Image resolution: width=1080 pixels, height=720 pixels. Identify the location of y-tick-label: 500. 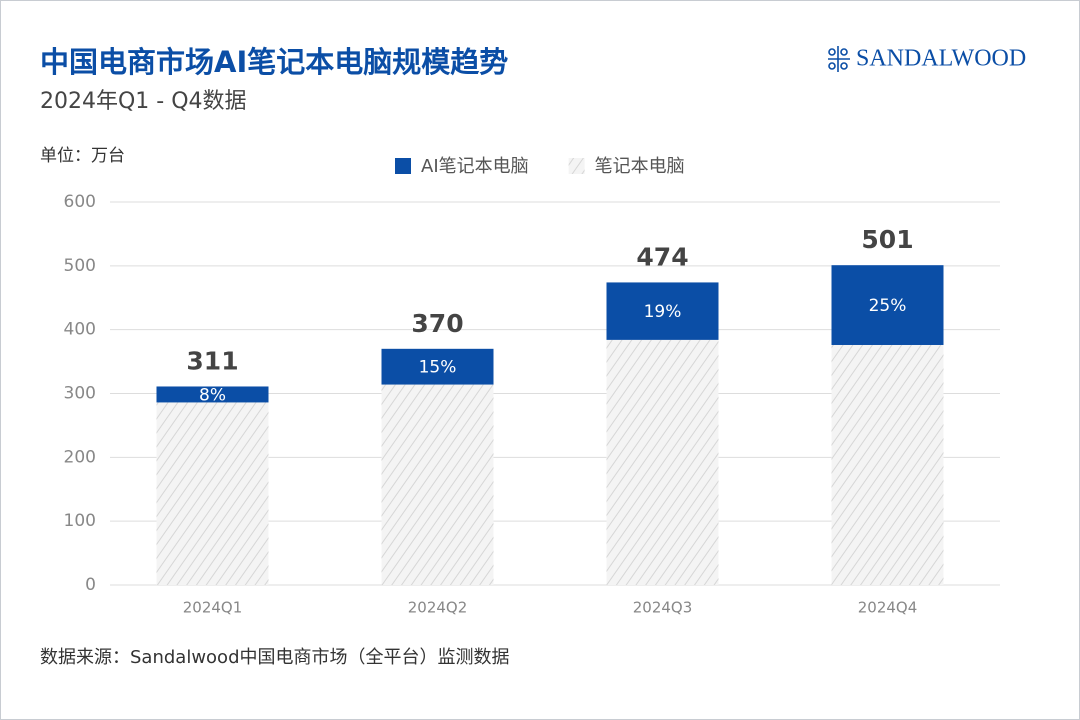
(80, 266).